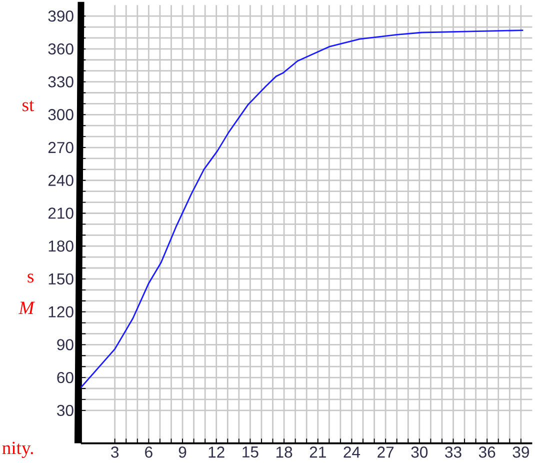 The image size is (535, 463). I want to click on x-tick-label: 6, so click(148, 452).